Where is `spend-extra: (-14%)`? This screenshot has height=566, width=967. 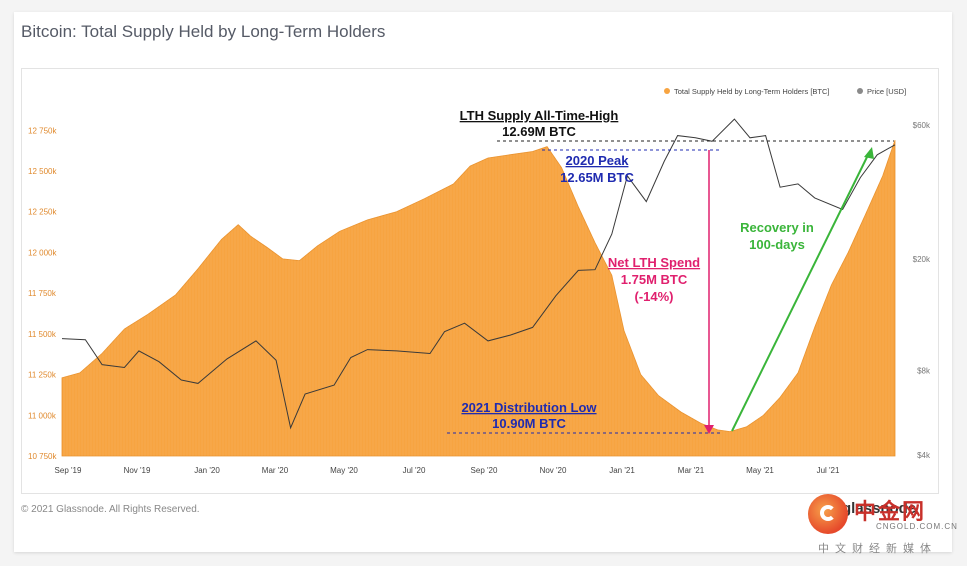
spend-extra: (-14%) is located at coordinates (653, 296).